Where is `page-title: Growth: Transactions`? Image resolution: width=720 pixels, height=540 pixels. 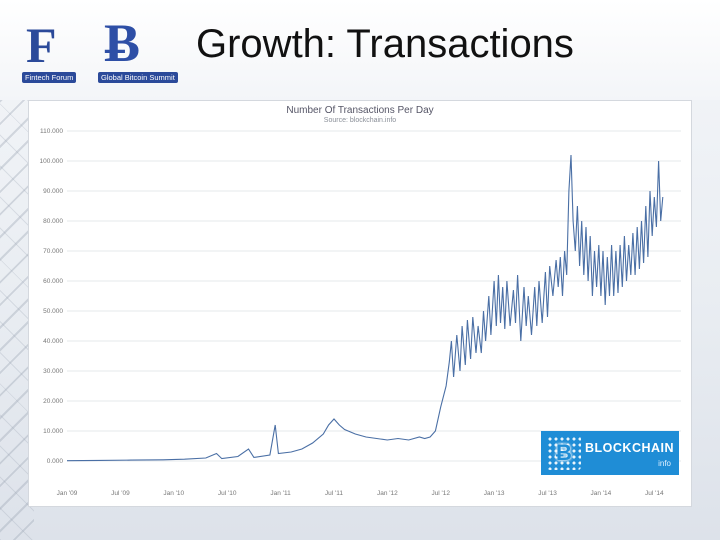 page-title: Growth: Transactions is located at coordinates (385, 44).